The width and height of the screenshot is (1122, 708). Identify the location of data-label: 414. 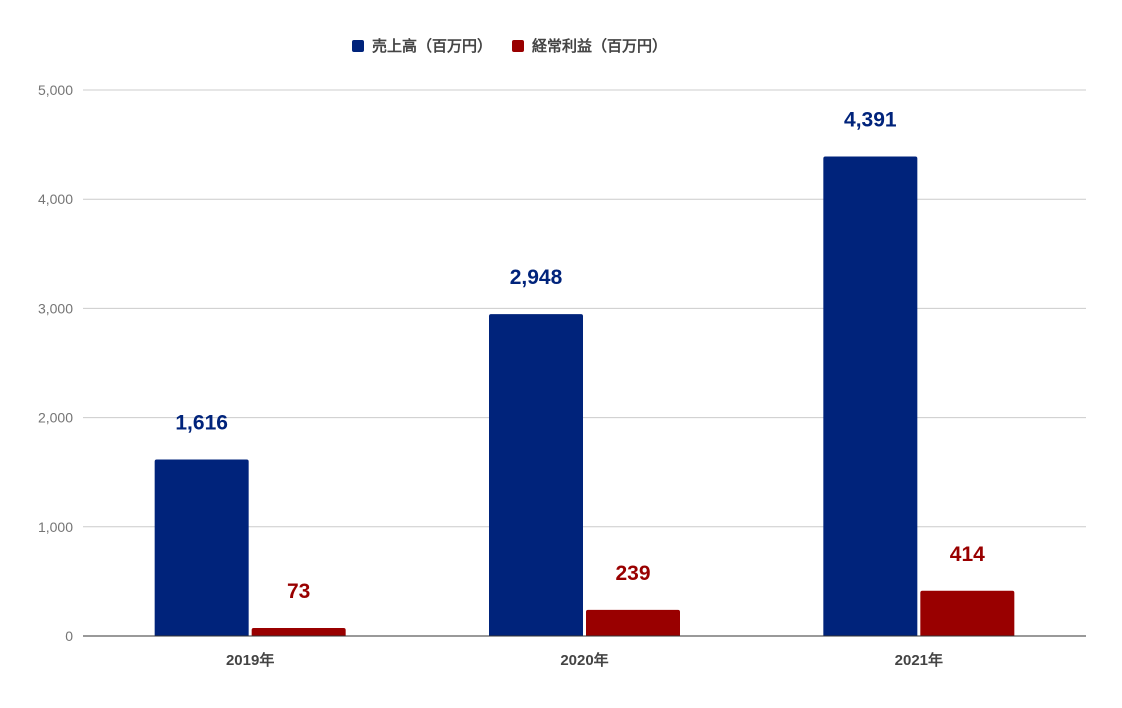
(967, 554).